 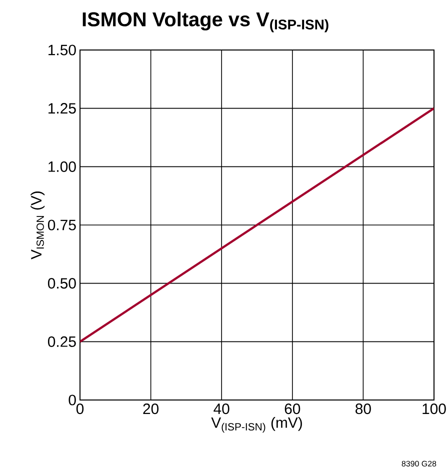 I want to click on y-tick-label: 0, so click(x=72, y=400).